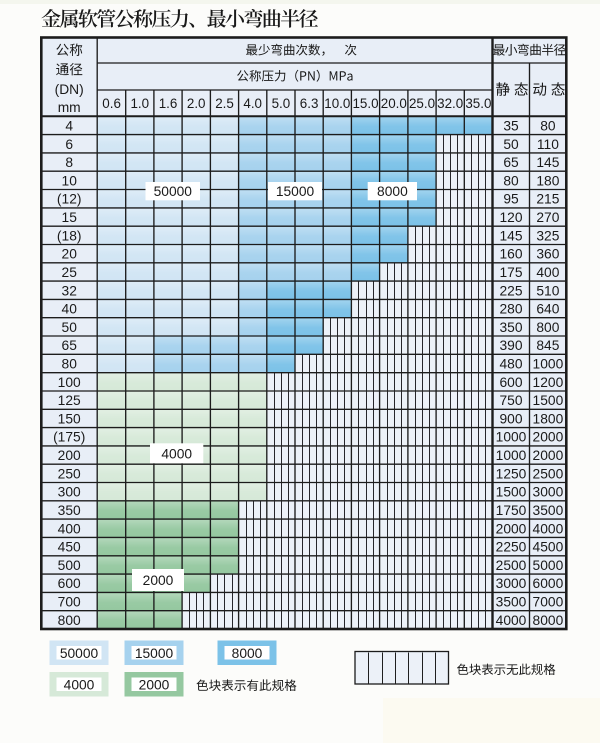 The height and width of the screenshot is (743, 600). I want to click on svg-text: 3000, so click(548, 492).